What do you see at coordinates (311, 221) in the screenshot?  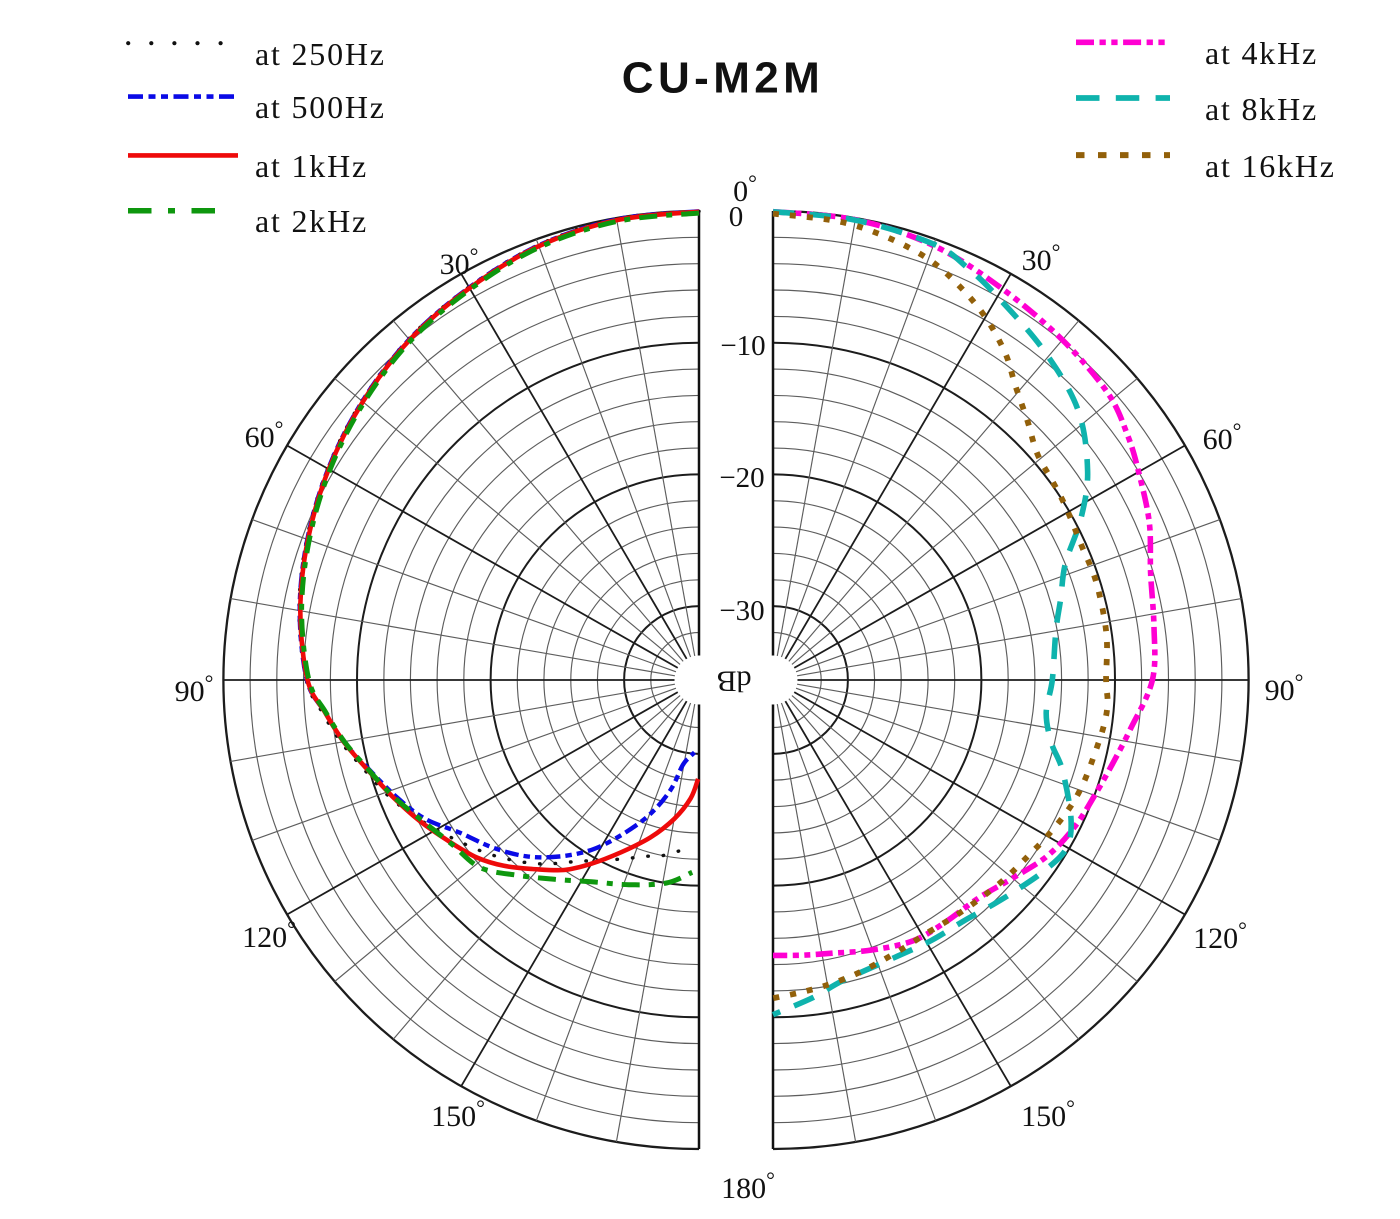 I see `svg-text: at 2kHz` at bounding box center [311, 221].